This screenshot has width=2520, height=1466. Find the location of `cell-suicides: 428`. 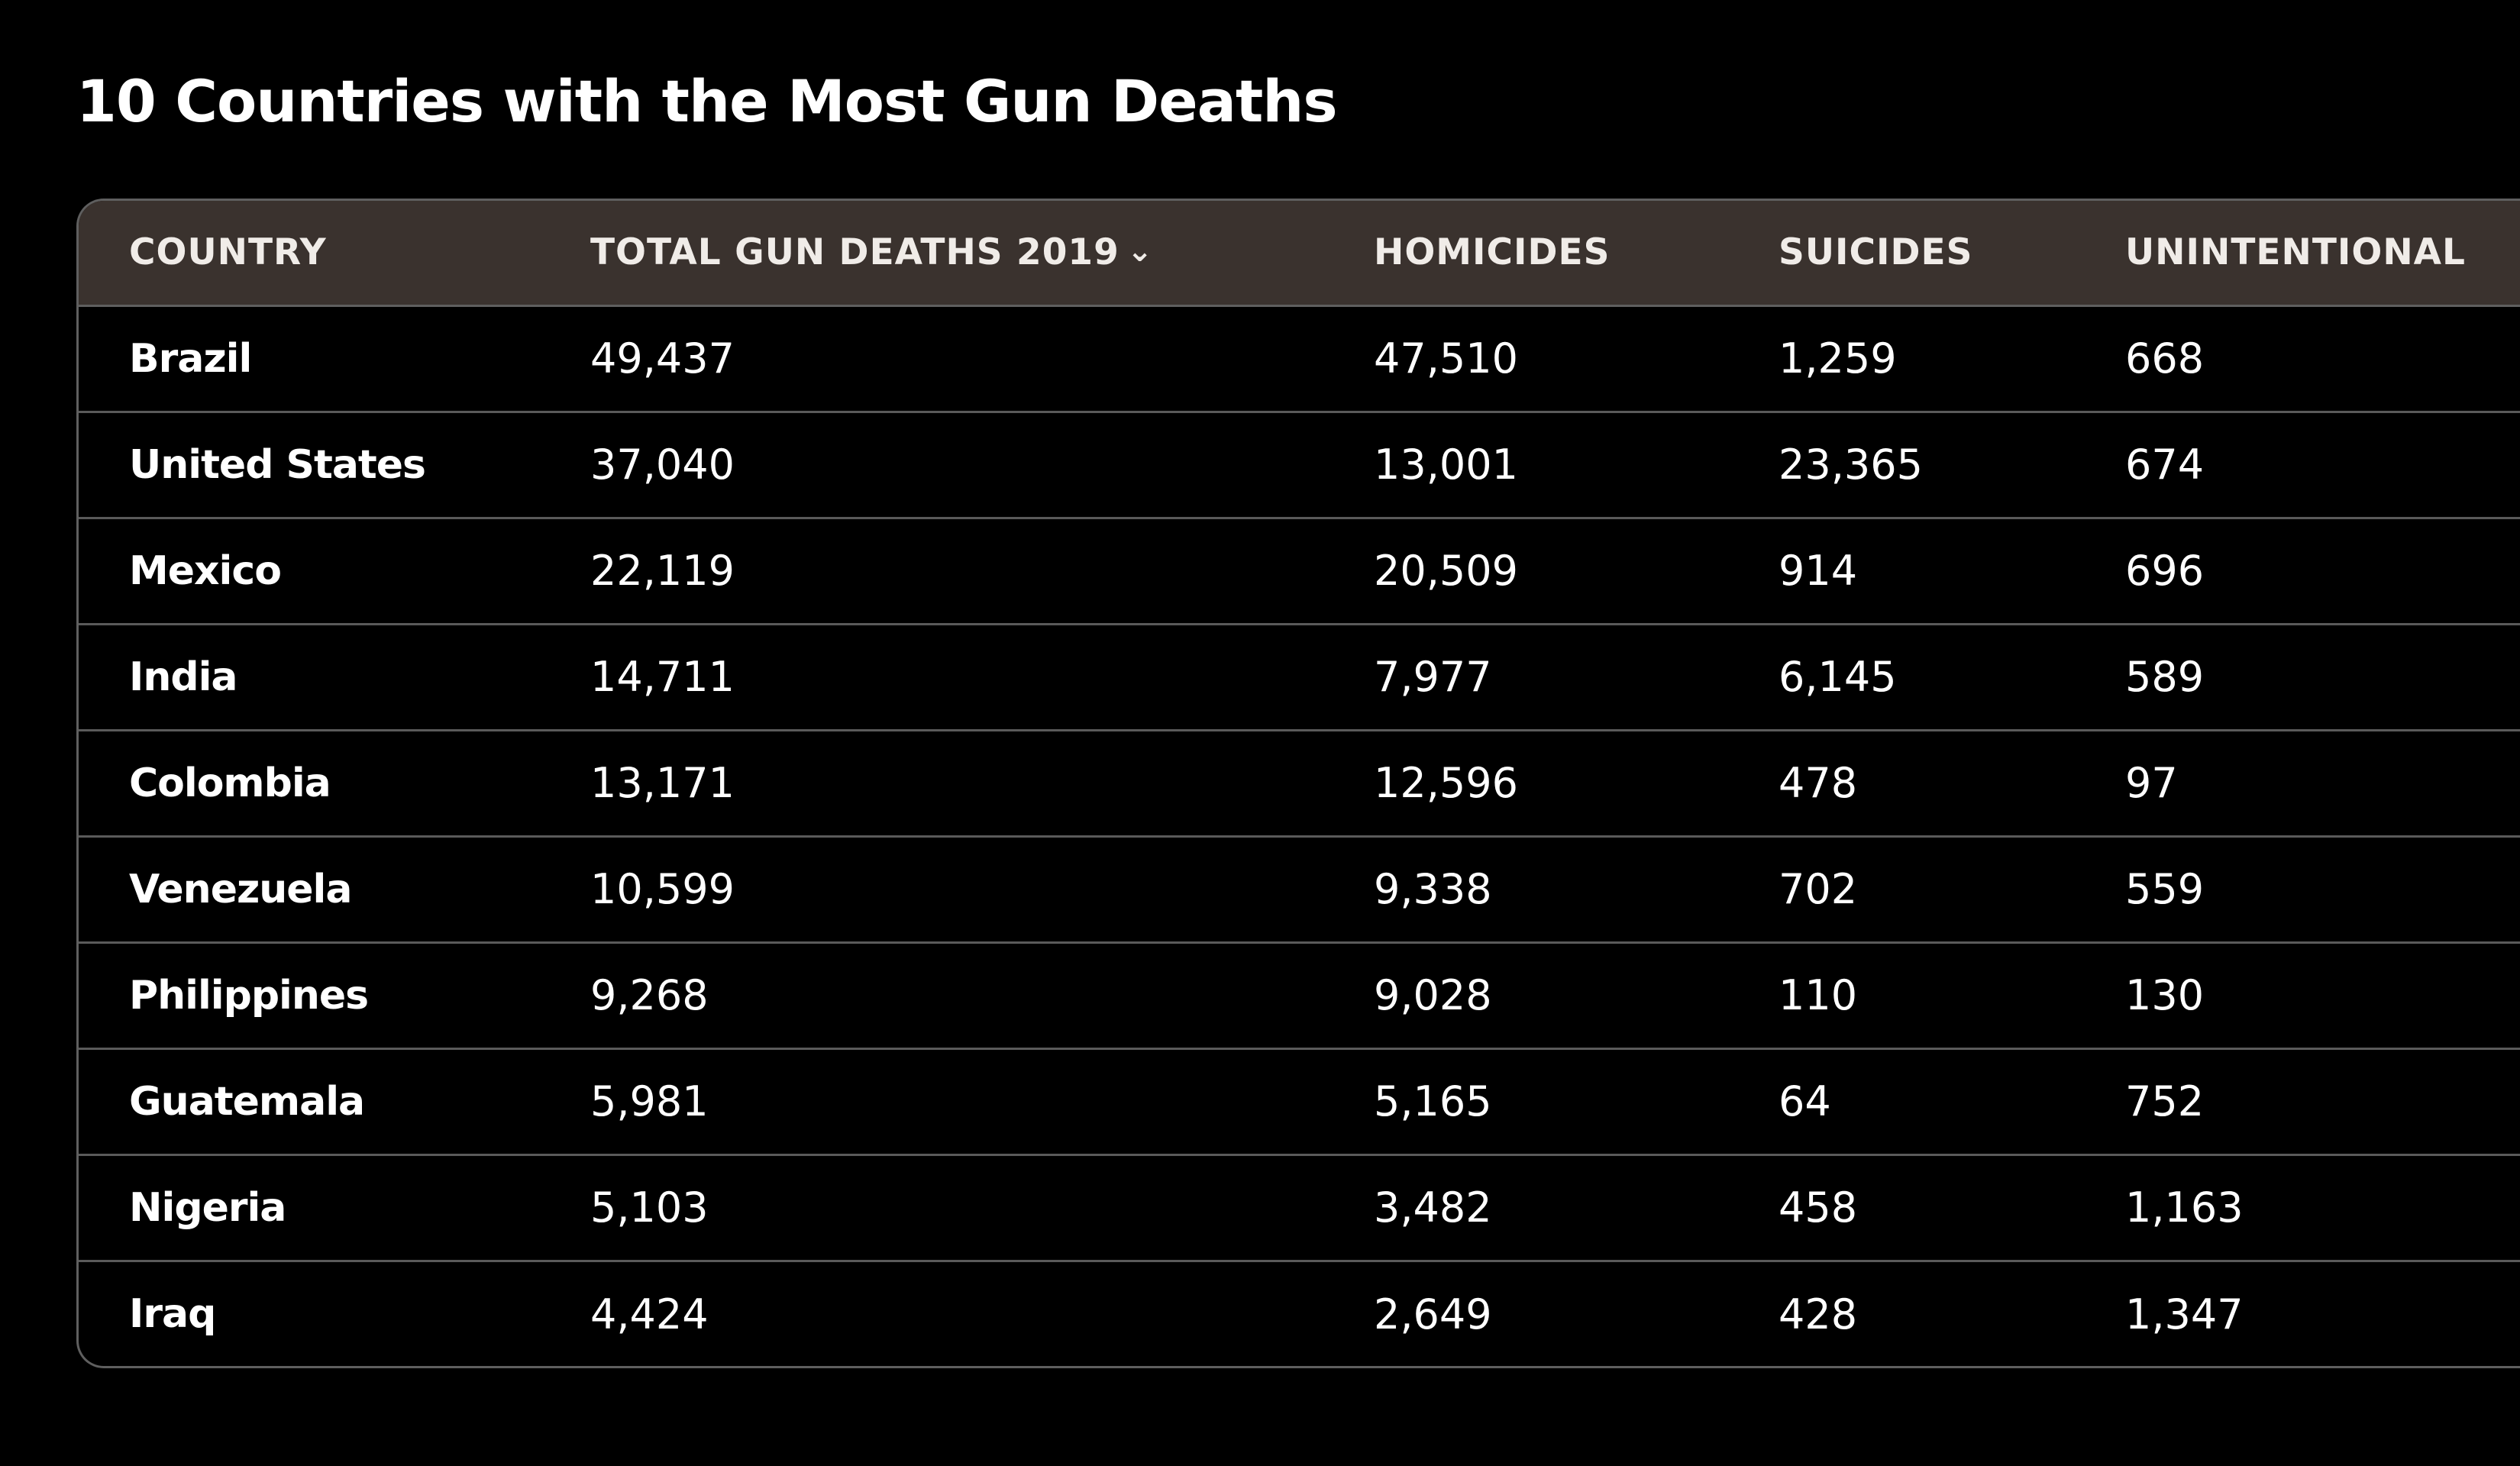

cell-suicides: 428 is located at coordinates (1901, 1313).